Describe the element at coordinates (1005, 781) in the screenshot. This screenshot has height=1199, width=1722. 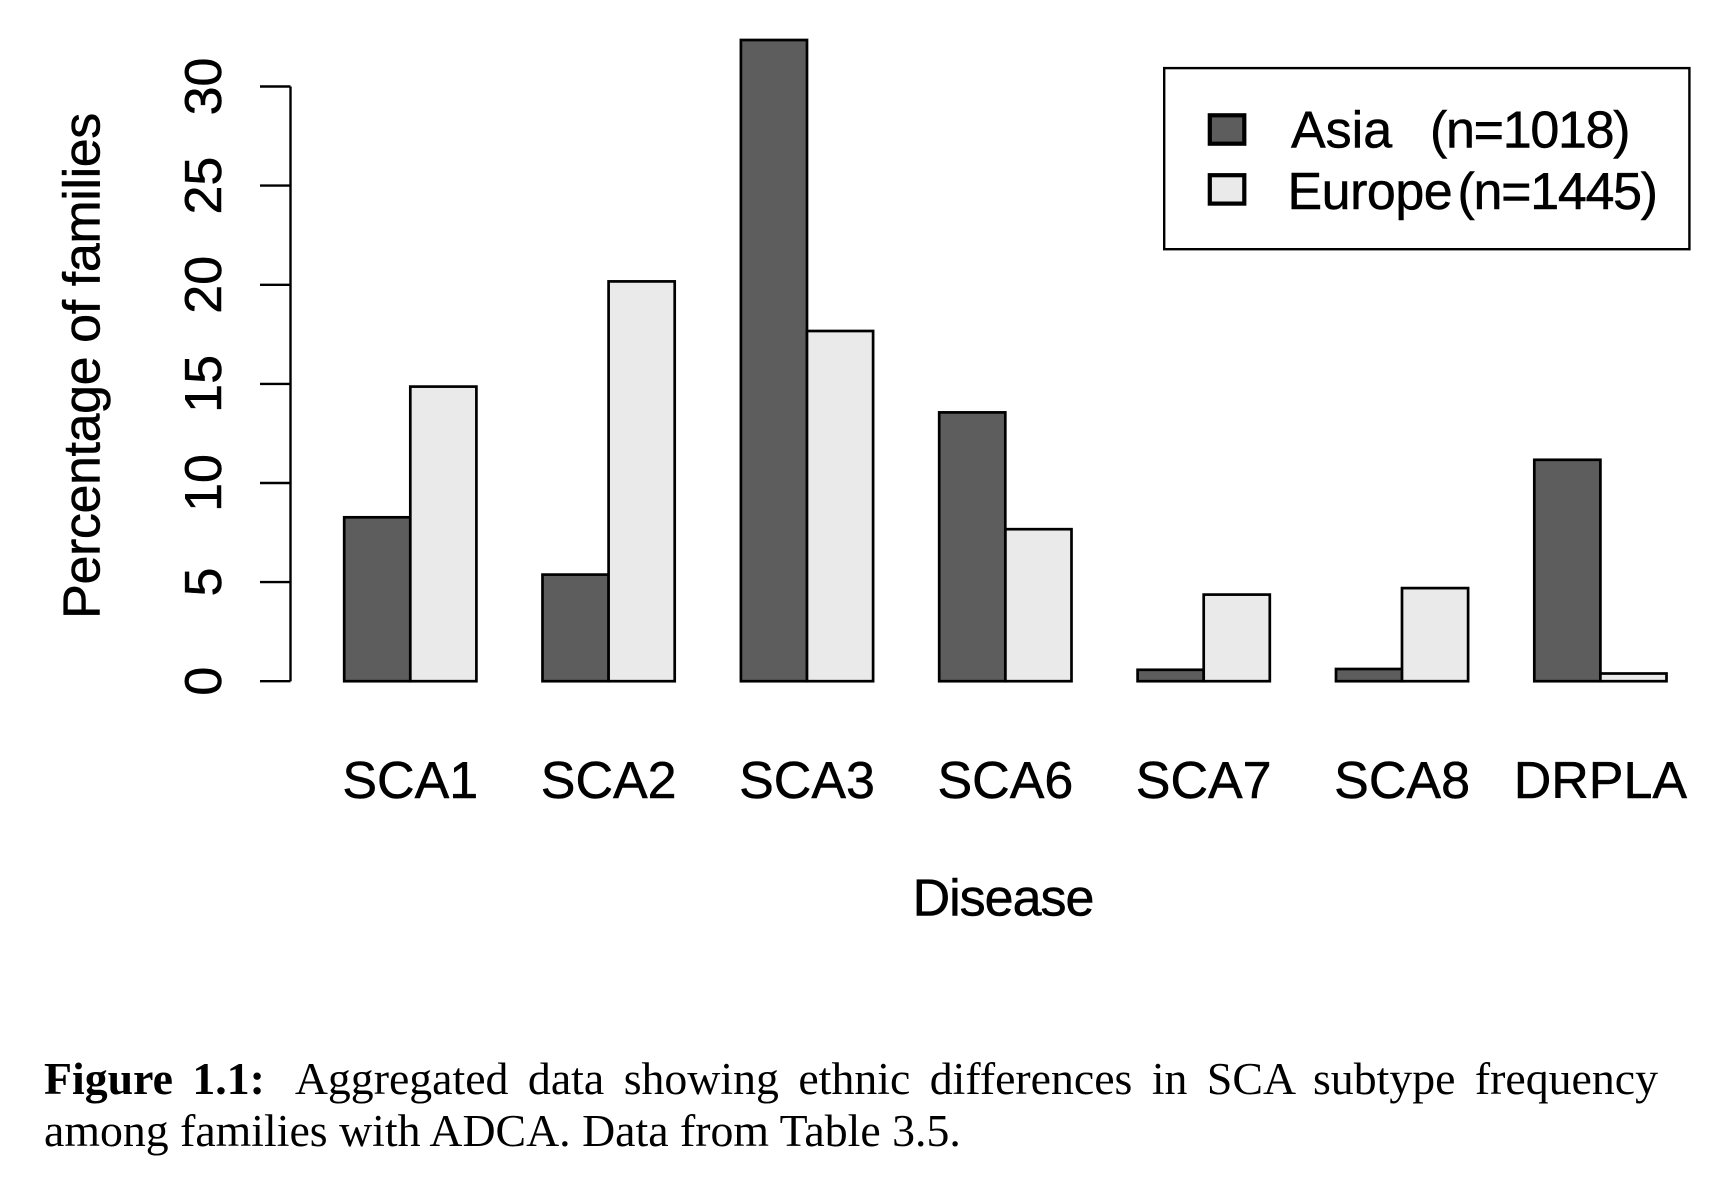
I see `svg-text: SCA6` at that location.